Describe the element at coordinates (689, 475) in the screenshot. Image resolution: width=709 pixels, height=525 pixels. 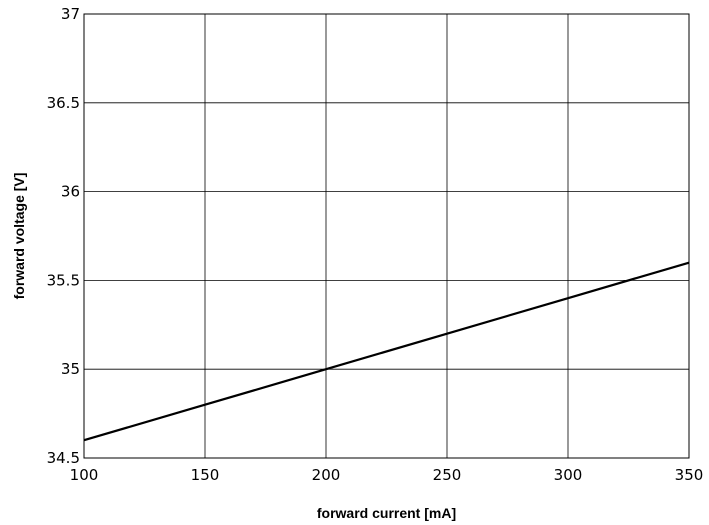
I see `x-tick-label: 350` at that location.